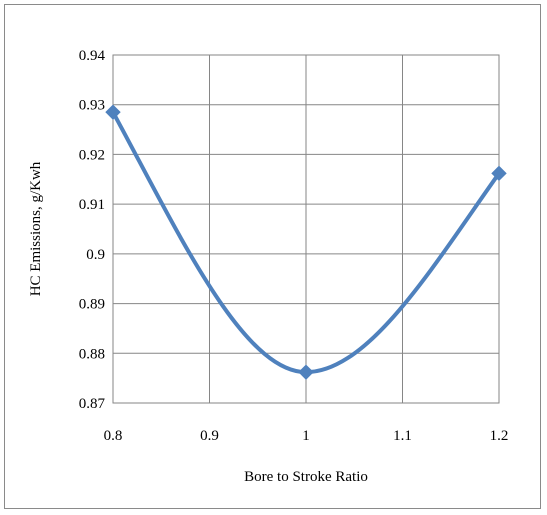  What do you see at coordinates (92, 230) in the screenshot?
I see `y-axis-ticks: 0.87 0.88 0.89 0.9 0.91 0.92 0.93 0.94` at bounding box center [92, 230].